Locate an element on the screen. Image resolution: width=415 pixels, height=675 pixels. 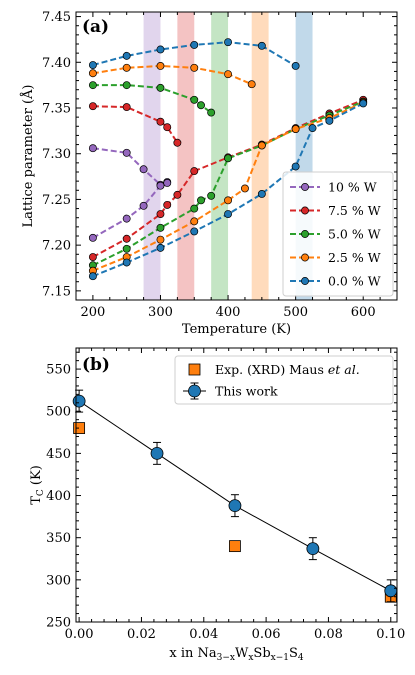
panel-b-y-axis-label: TC (K) is located at coordinates (37, 485).